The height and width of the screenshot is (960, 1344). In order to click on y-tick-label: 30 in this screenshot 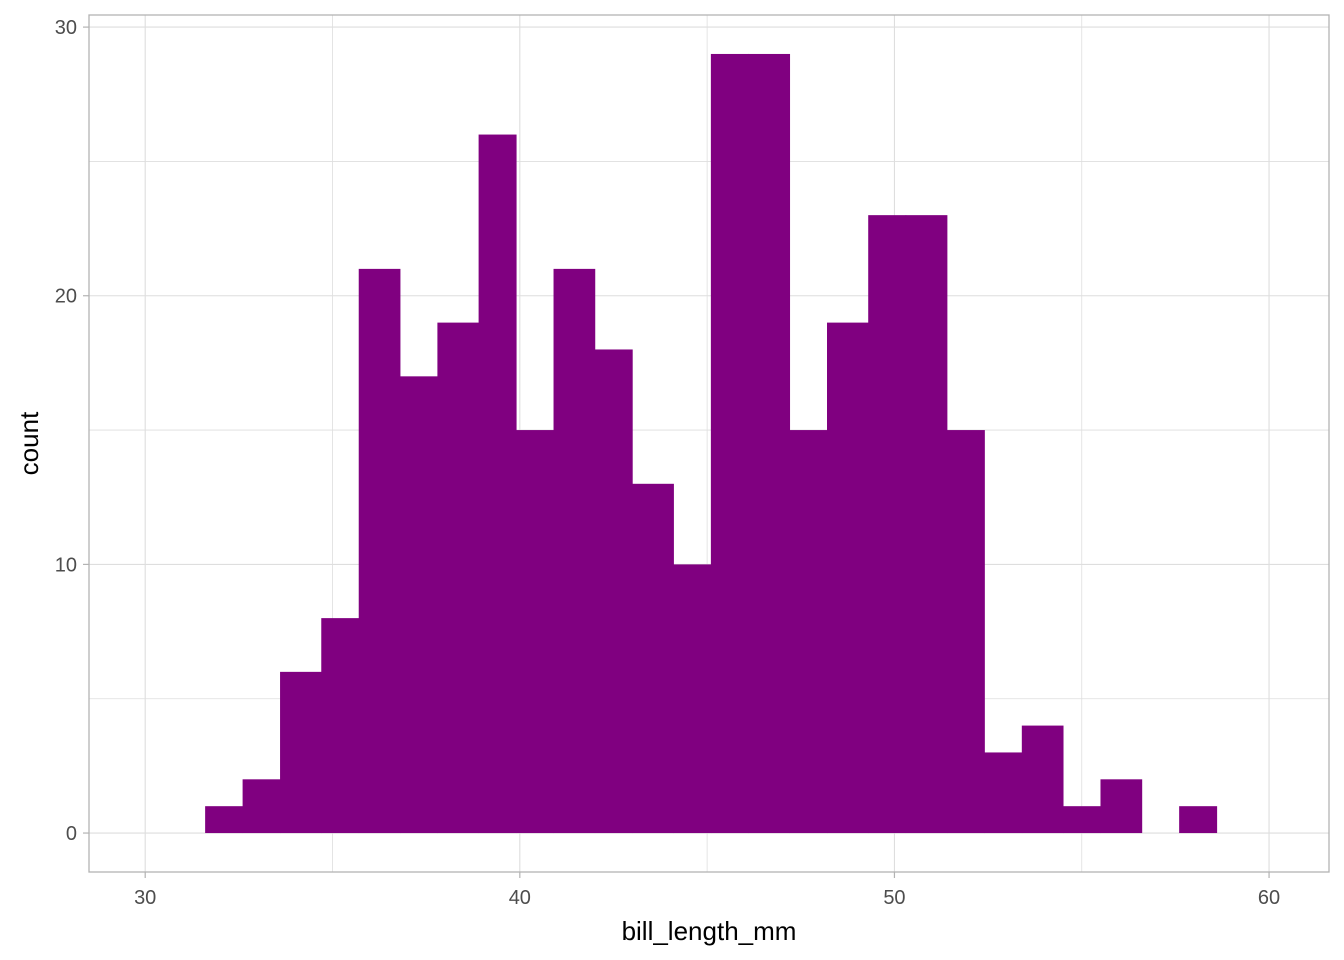, I will do `click(66, 28)`.